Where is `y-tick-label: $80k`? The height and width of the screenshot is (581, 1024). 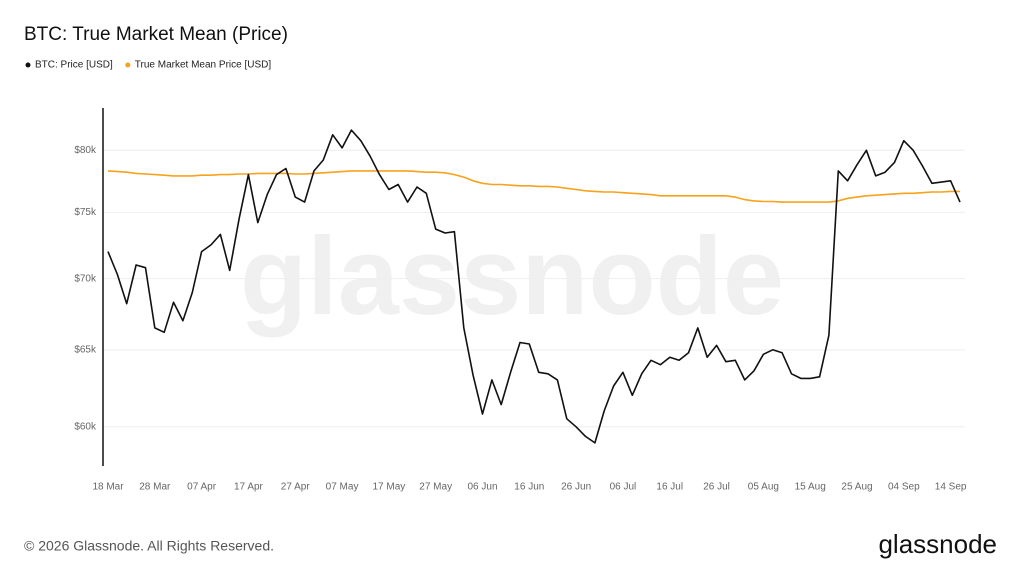 y-tick-label: $80k is located at coordinates (85, 150).